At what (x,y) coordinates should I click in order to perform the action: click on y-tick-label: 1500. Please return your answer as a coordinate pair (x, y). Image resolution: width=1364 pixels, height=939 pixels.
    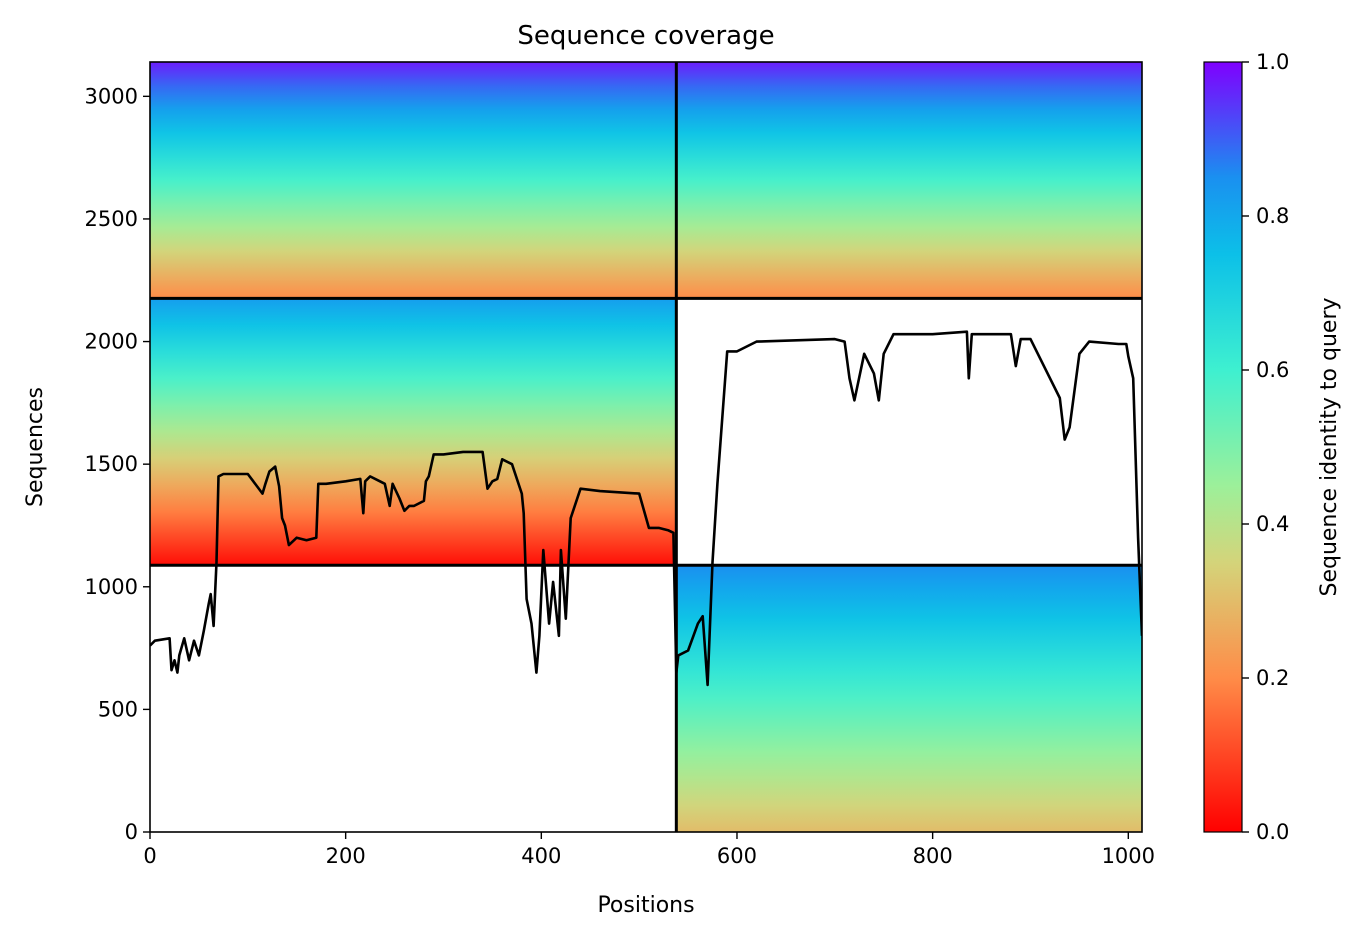
    Looking at the image, I should click on (111, 464).